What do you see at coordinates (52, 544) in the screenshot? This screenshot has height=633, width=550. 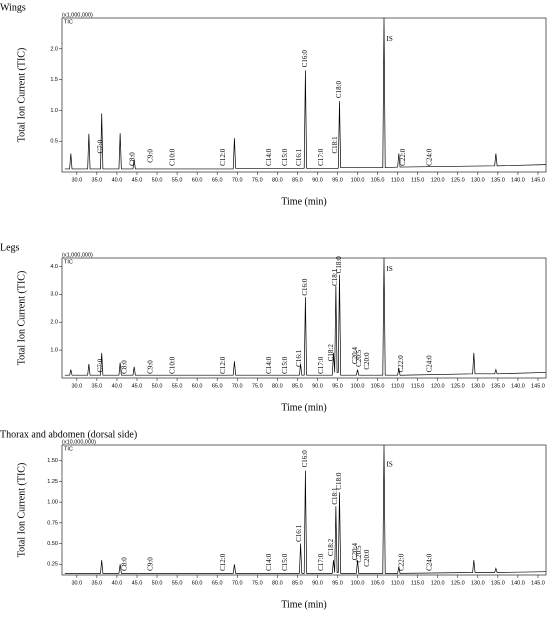 I see `y-tick-label: 0.50` at bounding box center [52, 544].